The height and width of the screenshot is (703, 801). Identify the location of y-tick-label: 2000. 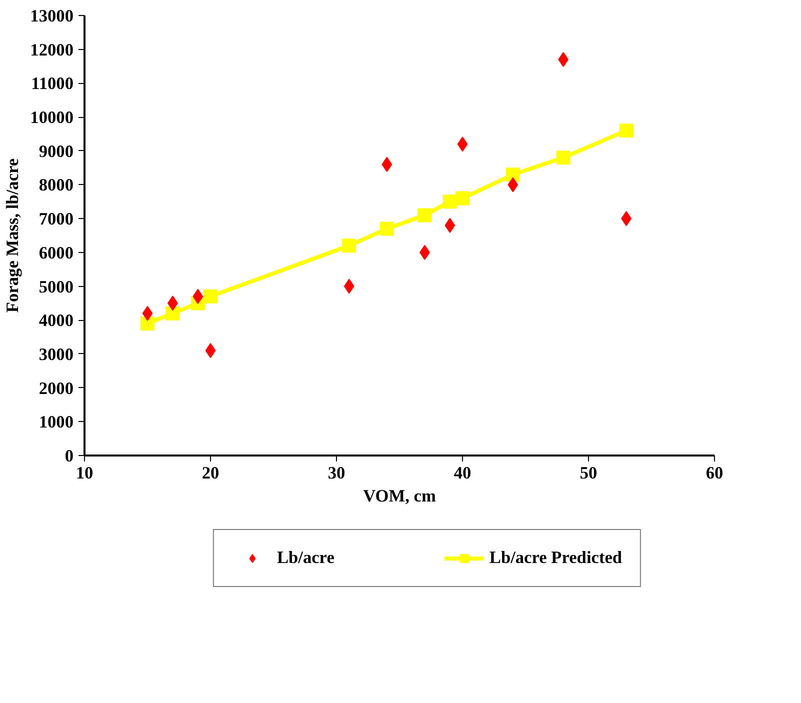
(56, 388).